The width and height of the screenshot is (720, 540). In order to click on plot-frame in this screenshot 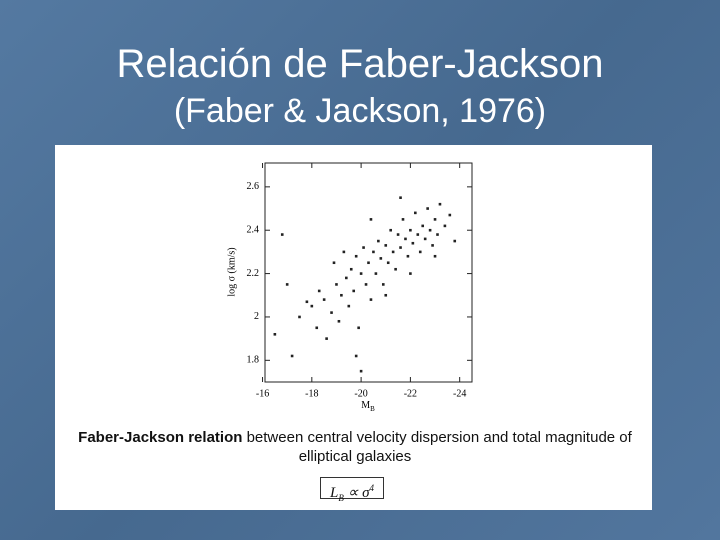, I will do `click(368, 272)`.